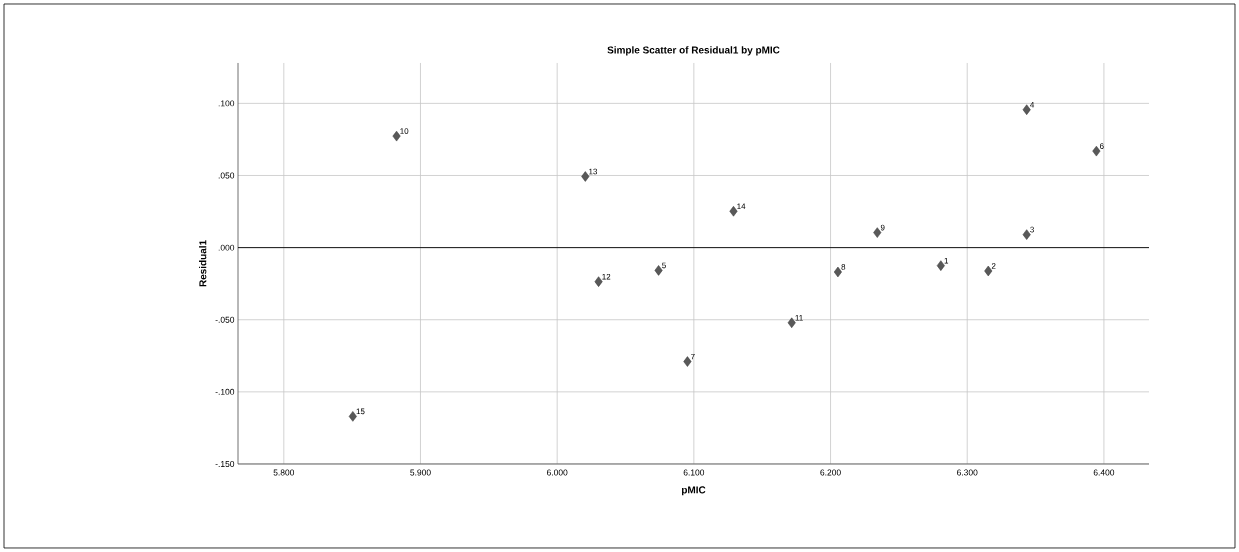 This screenshot has width=1239, height=552. Describe the element at coordinates (226, 247) in the screenshot. I see `y-tick-label: .000` at that location.